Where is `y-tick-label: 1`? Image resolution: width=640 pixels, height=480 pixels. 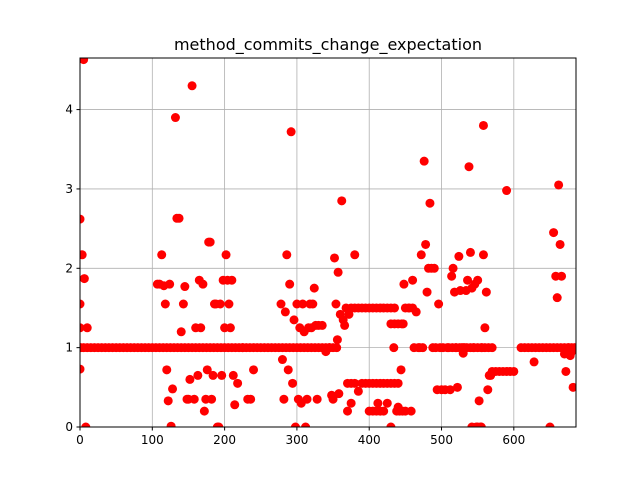 y-tick-label: 1 is located at coordinates (69, 348).